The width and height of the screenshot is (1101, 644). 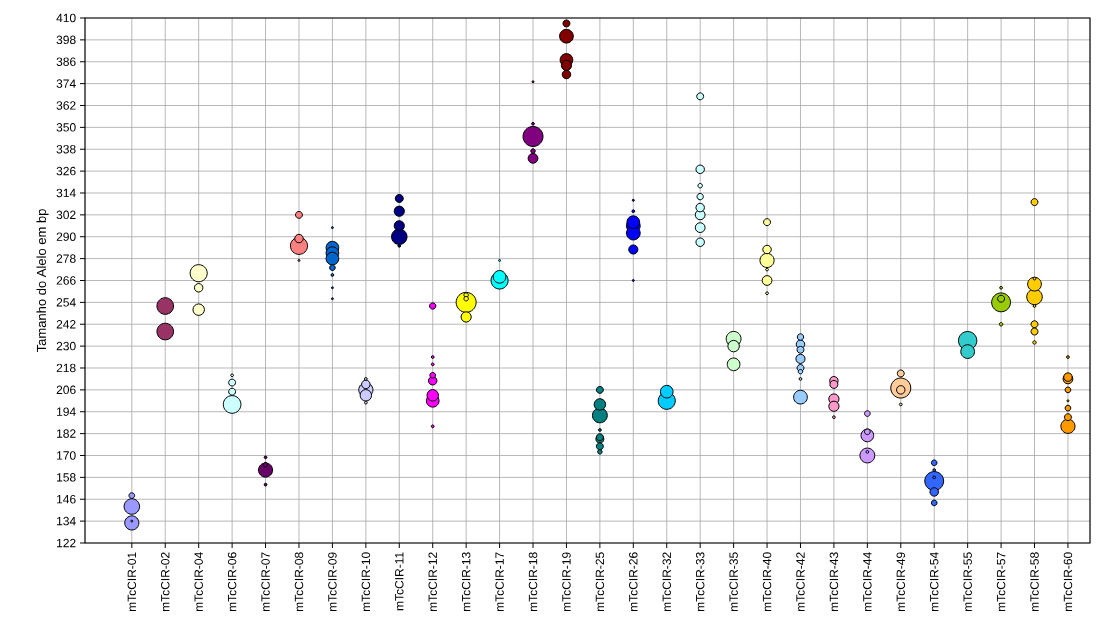 I want to click on y-tick-label: 326, so click(x=66, y=171).